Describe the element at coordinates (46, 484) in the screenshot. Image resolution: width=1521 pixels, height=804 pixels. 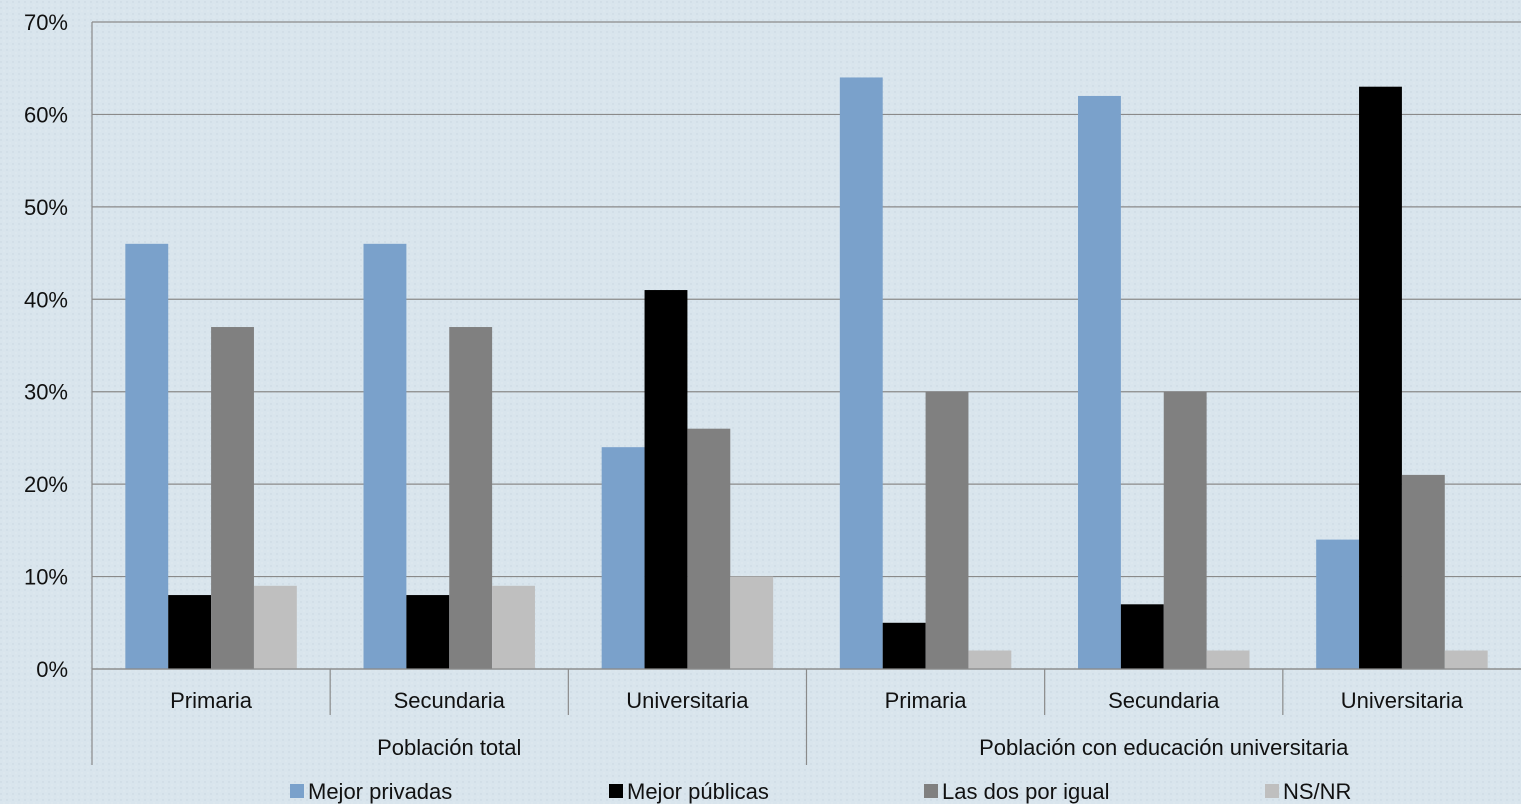
I see `y-tick-label: 20%` at that location.